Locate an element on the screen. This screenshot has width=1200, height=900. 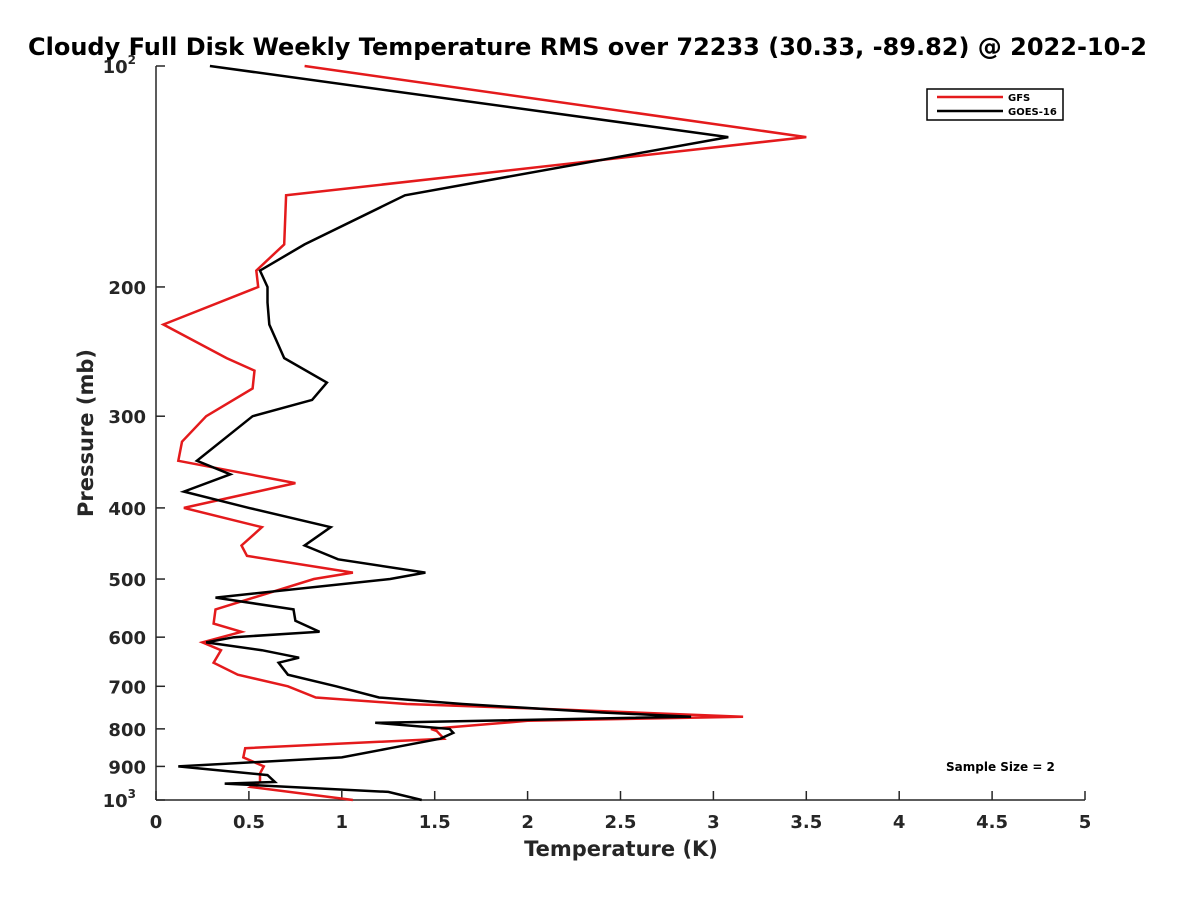
x-tick-label: 4.5 is located at coordinates (992, 822).